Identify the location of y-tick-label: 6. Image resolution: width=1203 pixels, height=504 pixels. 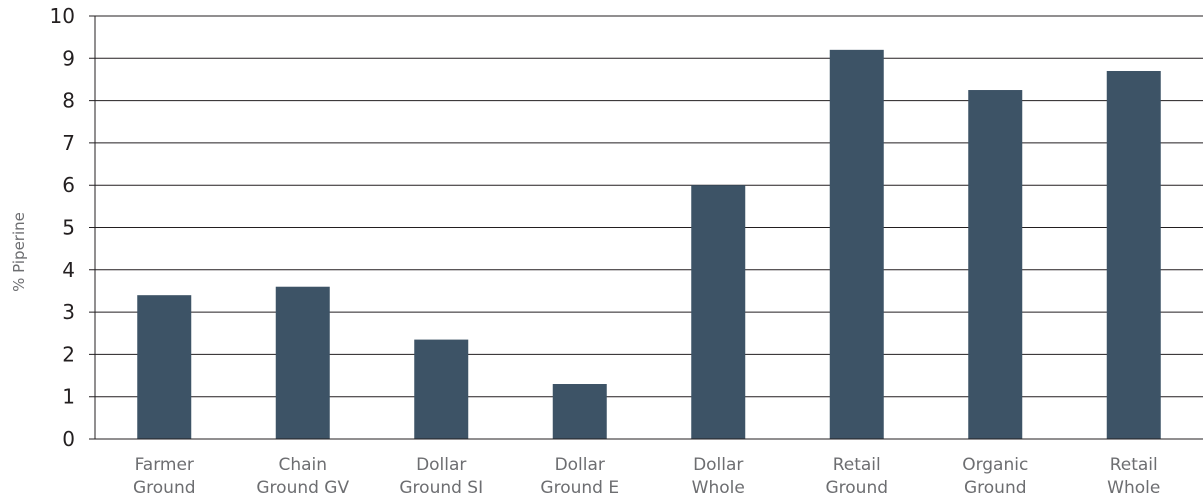
(68, 185).